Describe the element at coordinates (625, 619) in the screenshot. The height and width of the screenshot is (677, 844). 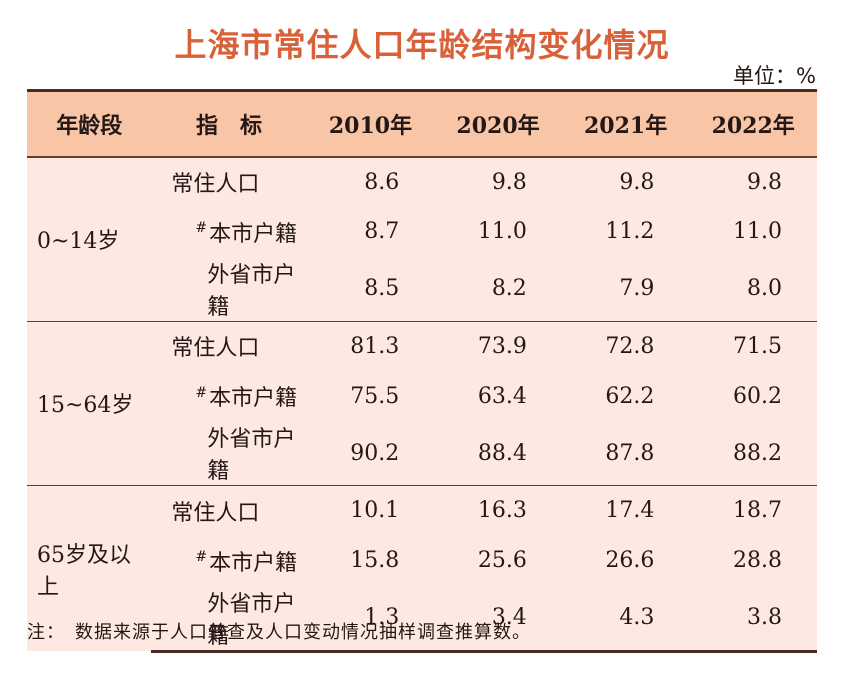
I see `value-cell: 4.3` at that location.